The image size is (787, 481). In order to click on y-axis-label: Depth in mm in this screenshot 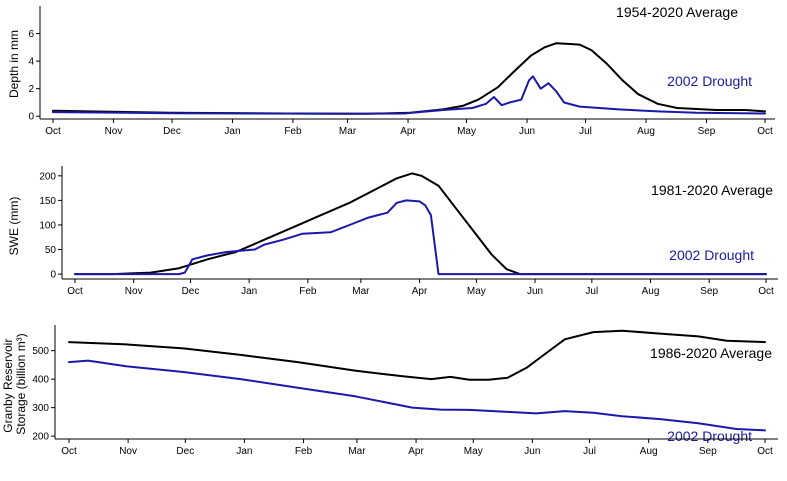, I will do `click(14, 64)`.